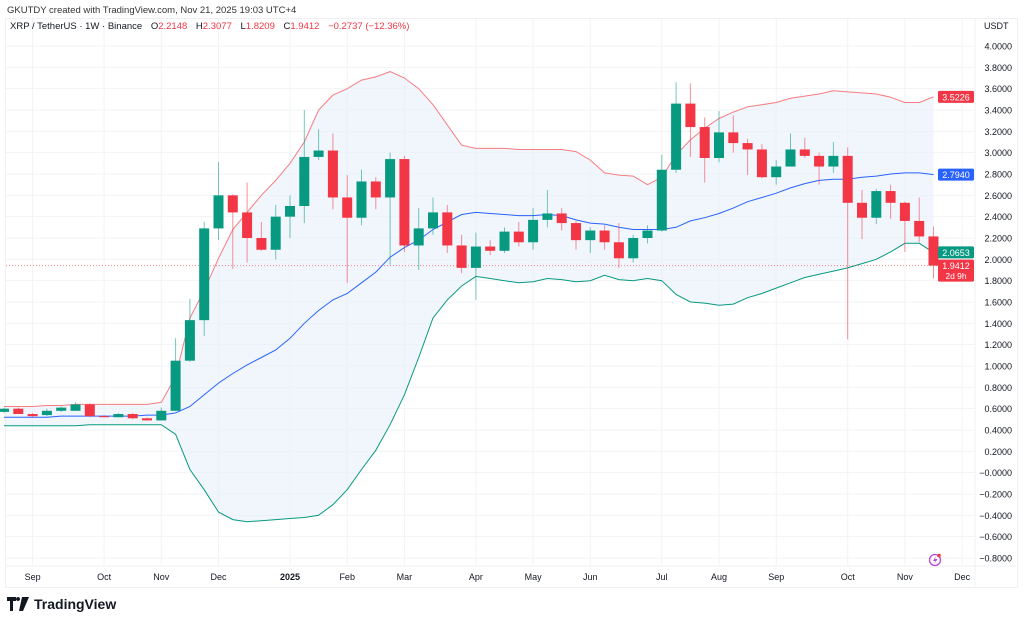  What do you see at coordinates (998, 89) in the screenshot?
I see `y-axis-tick-label: 3.6000` at bounding box center [998, 89].